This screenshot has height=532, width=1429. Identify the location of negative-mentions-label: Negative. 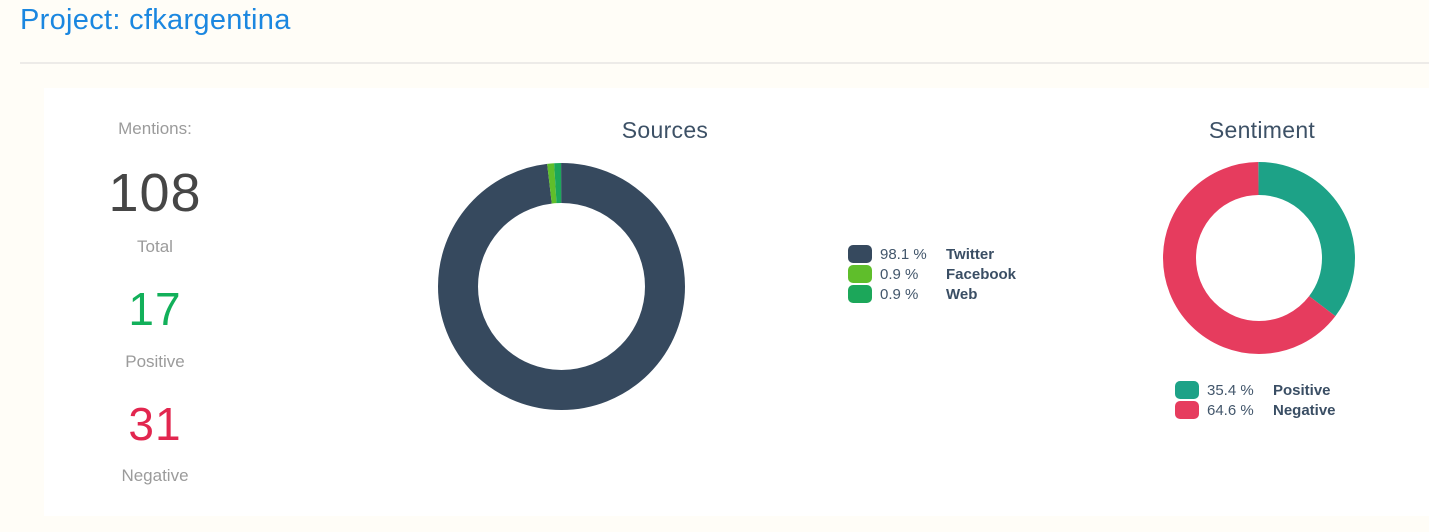
(155, 475).